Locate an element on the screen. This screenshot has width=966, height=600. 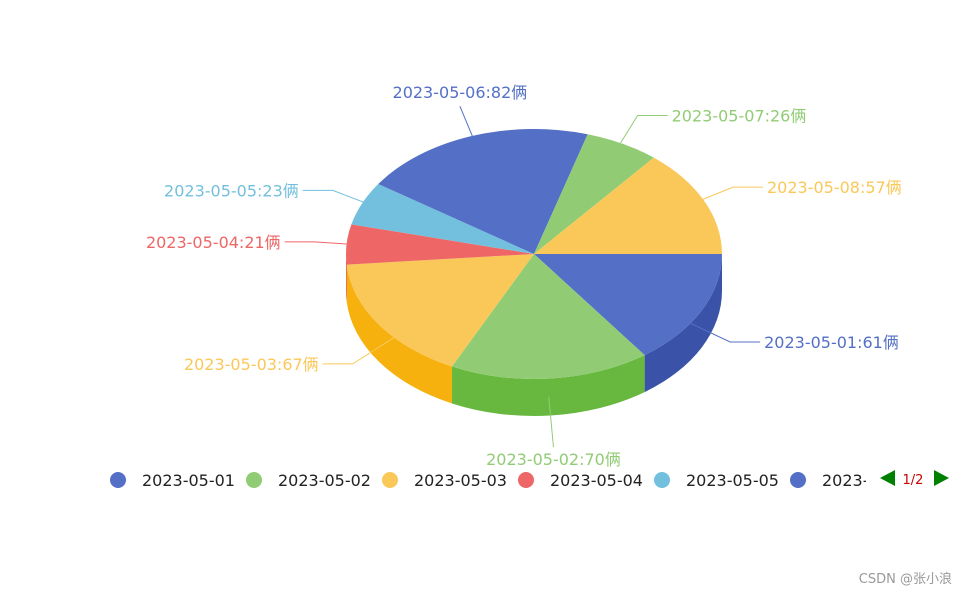
data-label-2023-05-05: 2023-05-05:23俩 is located at coordinates (231, 190).